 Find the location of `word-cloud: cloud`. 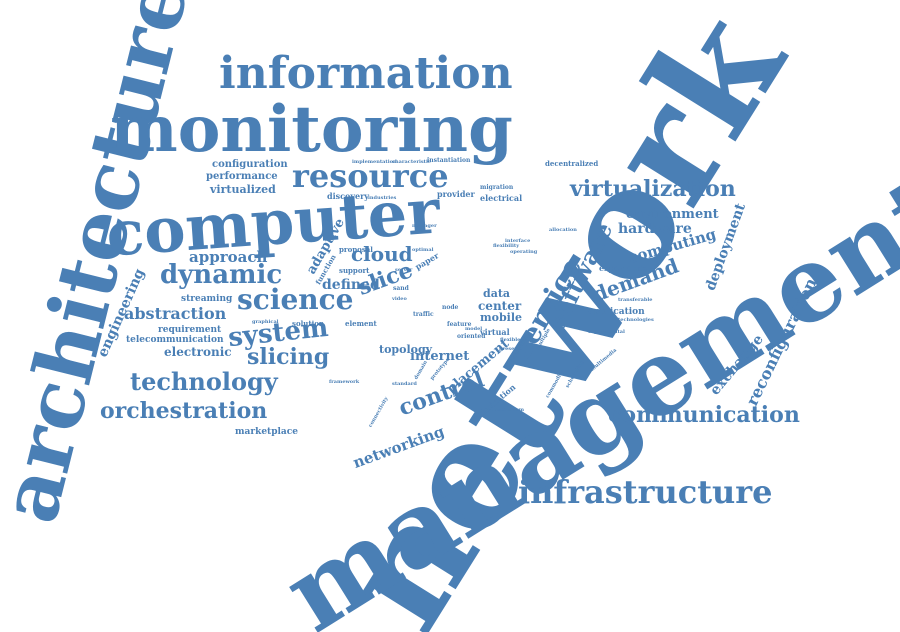

word-cloud: cloud is located at coordinates (382, 254).